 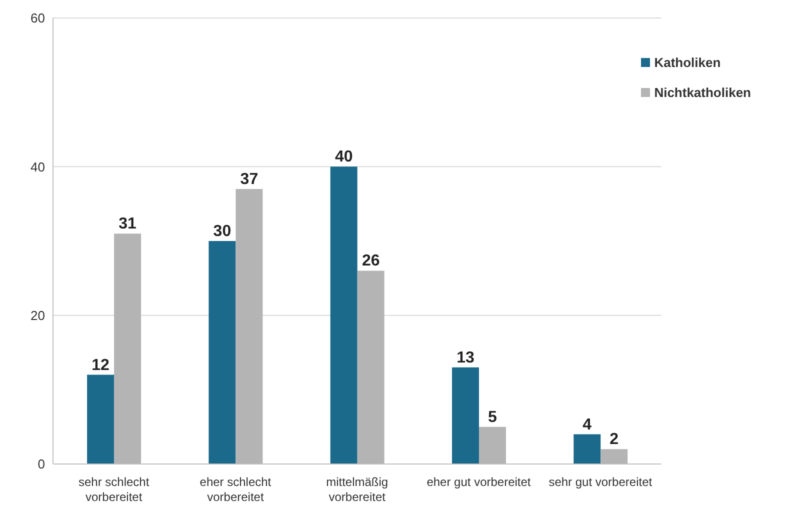 What do you see at coordinates (614, 439) in the screenshot?
I see `data-label: 2` at bounding box center [614, 439].